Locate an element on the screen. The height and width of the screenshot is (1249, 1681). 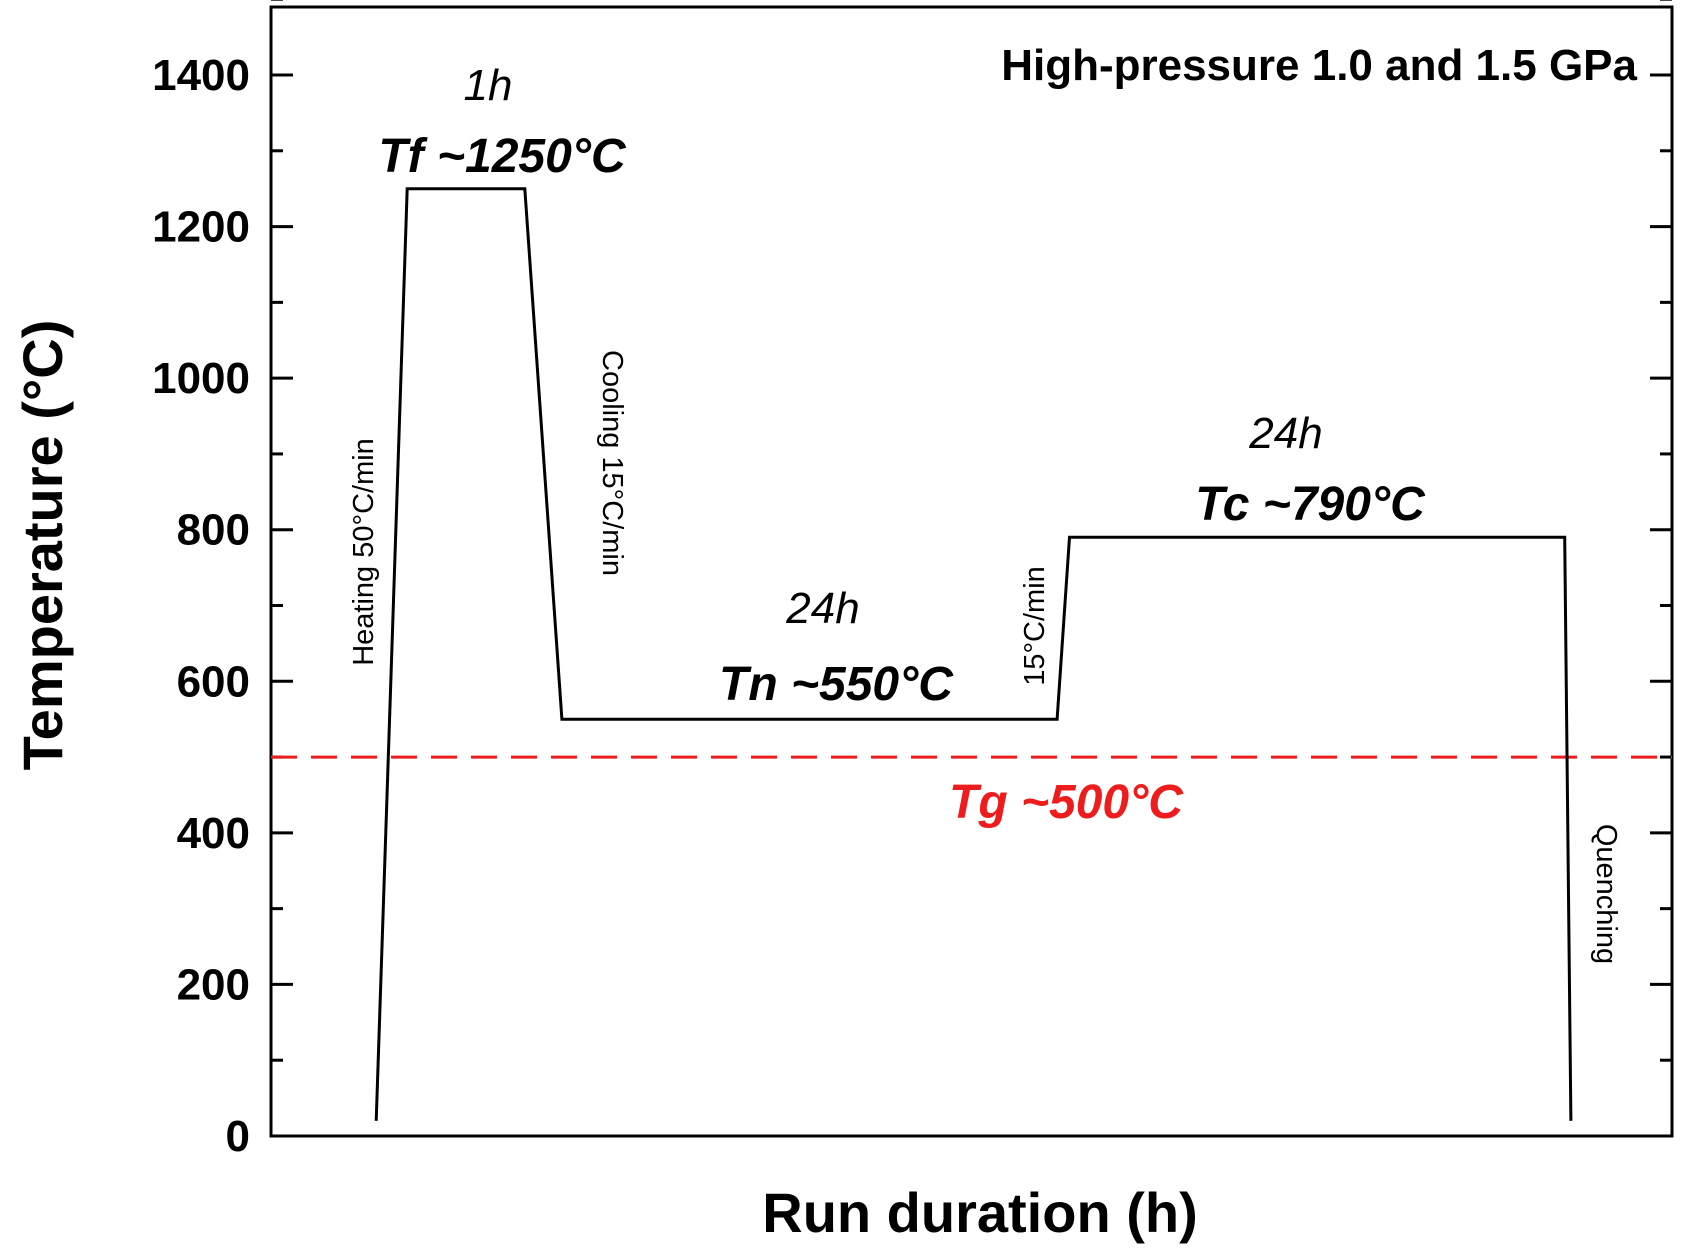
y-axis-title: Temperature (°C) is located at coordinates (42, 545).